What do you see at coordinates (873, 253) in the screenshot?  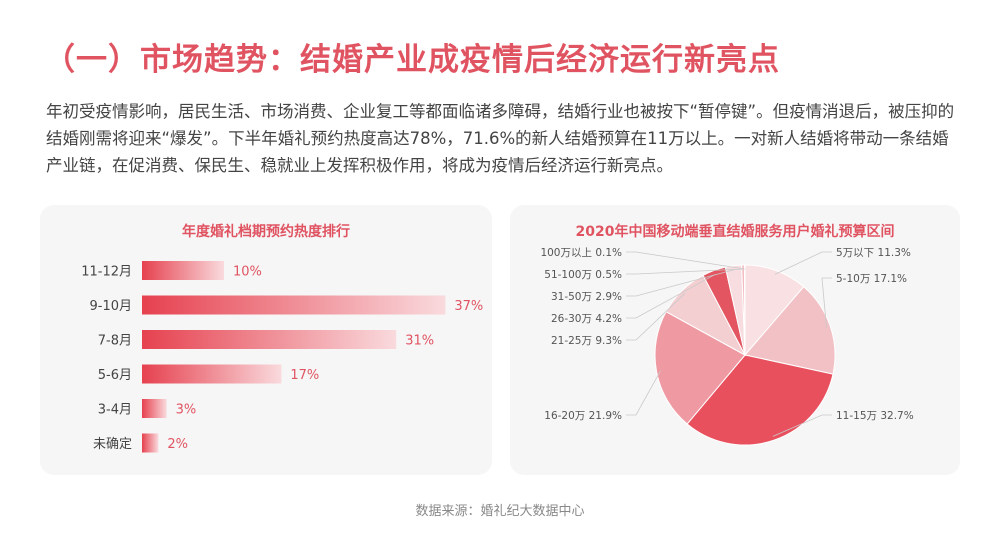 I see `pie-label: 5万以下 11.3%` at bounding box center [873, 253].